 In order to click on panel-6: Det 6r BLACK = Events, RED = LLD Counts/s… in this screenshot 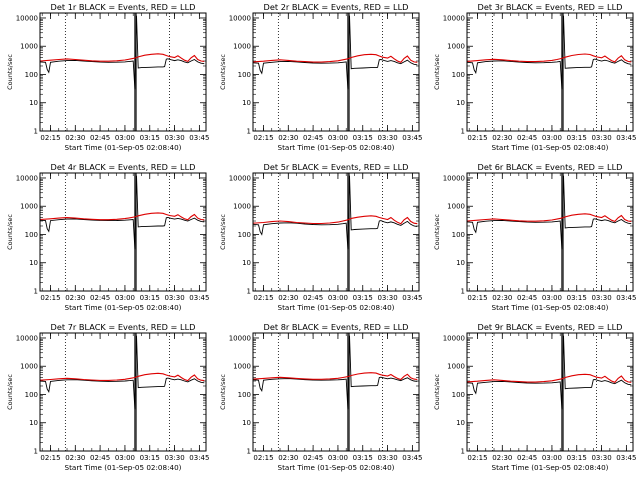, I will do `click(534, 237)`.